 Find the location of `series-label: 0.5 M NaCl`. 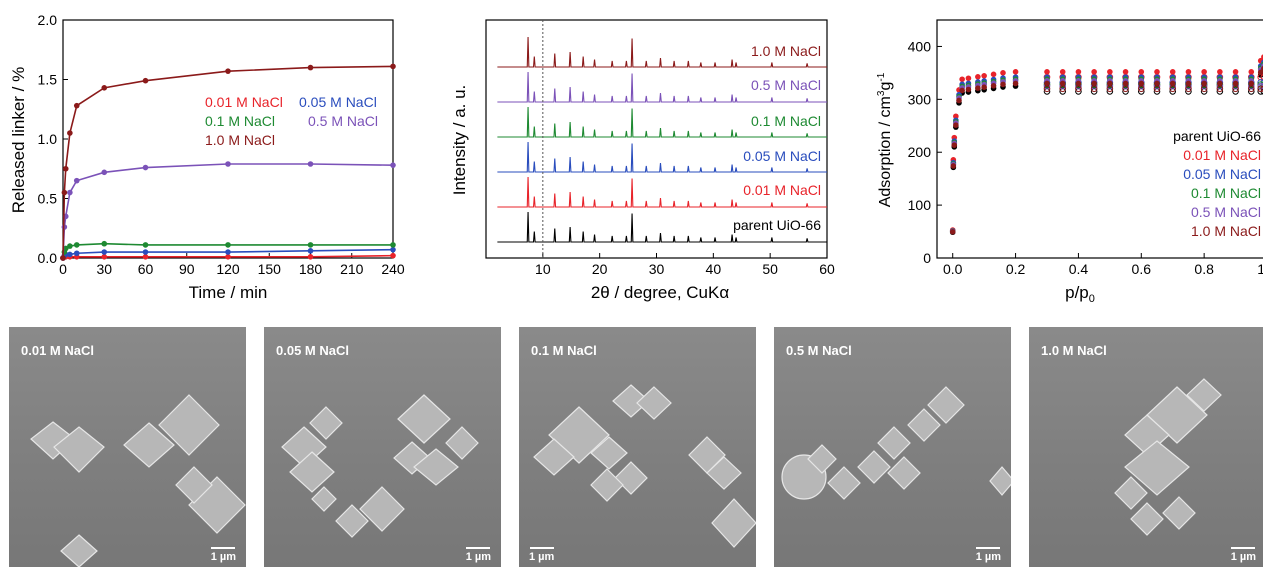

series-label: 0.5 M NaCl is located at coordinates (786, 85).